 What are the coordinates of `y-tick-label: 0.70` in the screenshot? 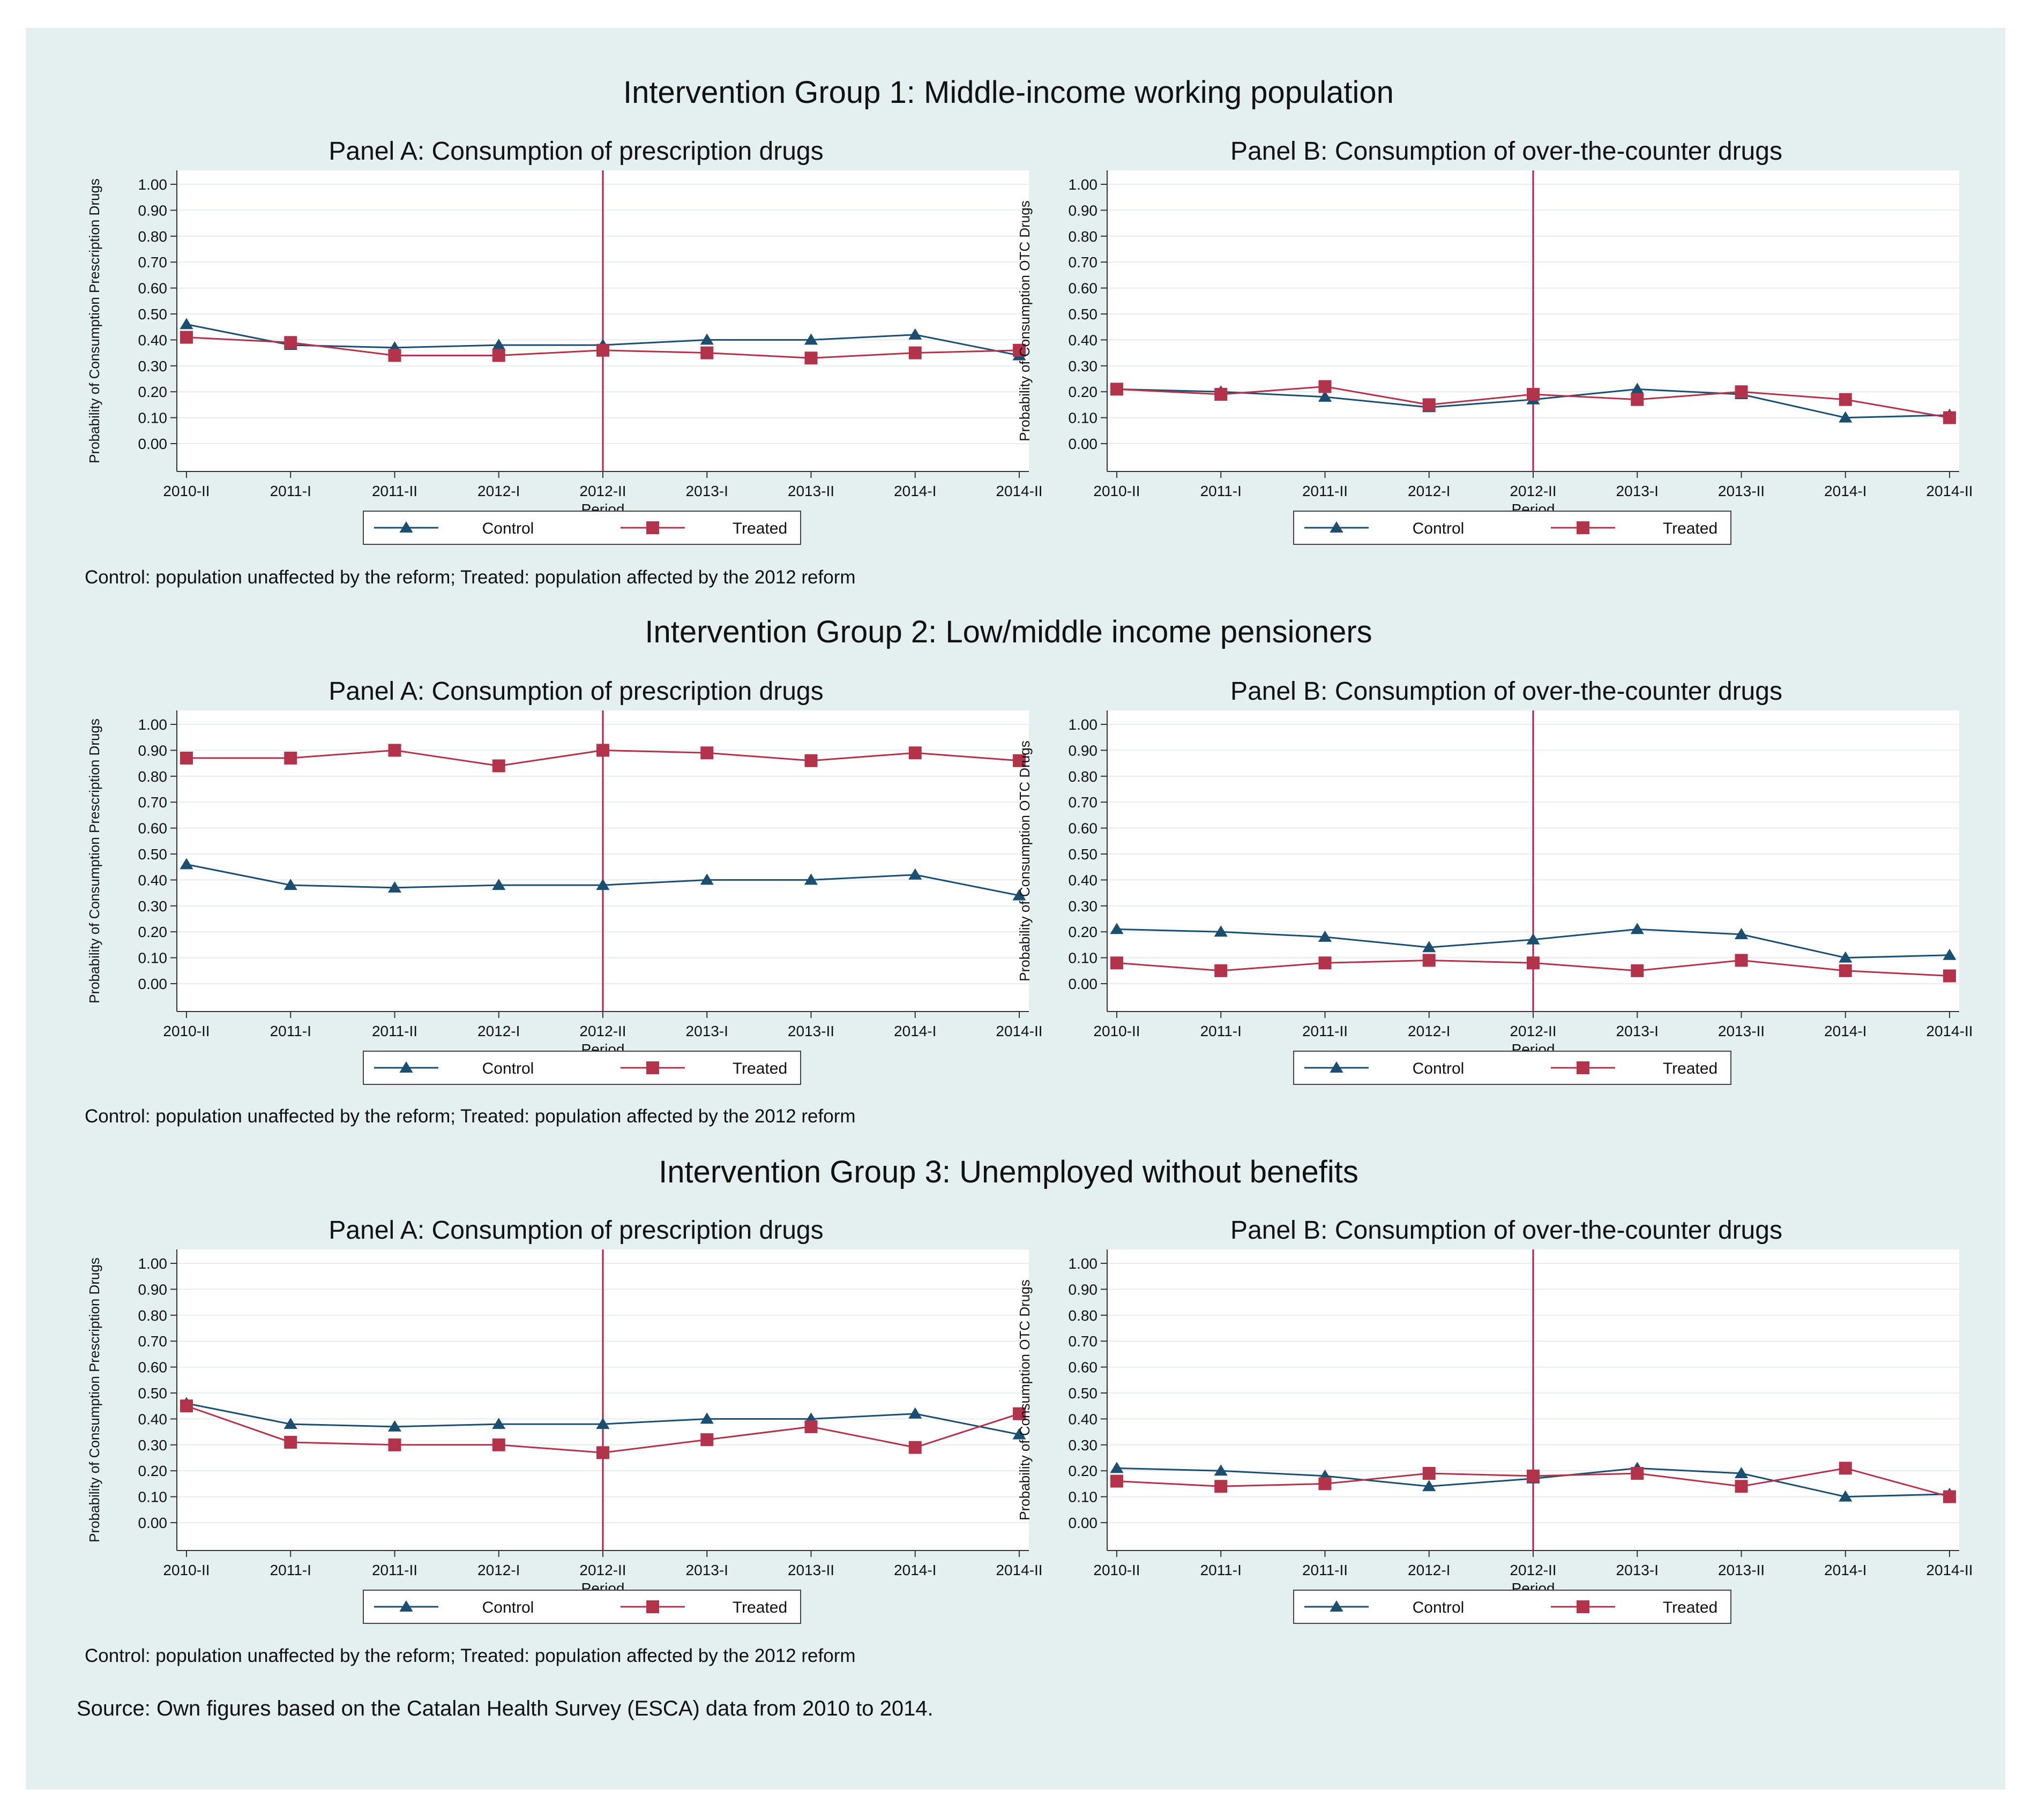 It's located at (153, 1341).